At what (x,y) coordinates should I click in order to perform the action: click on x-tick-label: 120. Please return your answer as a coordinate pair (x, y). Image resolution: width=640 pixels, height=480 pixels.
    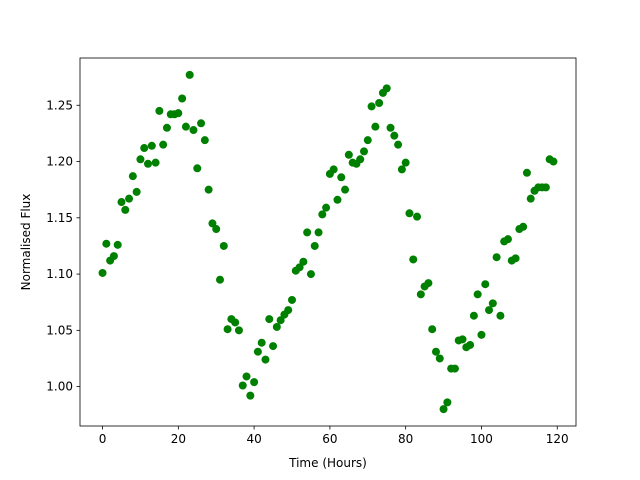
    Looking at the image, I should click on (557, 439).